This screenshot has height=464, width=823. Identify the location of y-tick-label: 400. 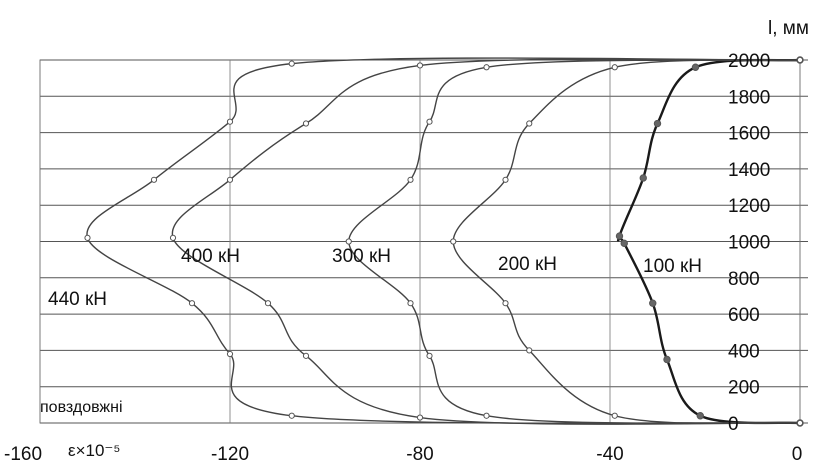
(744, 351).